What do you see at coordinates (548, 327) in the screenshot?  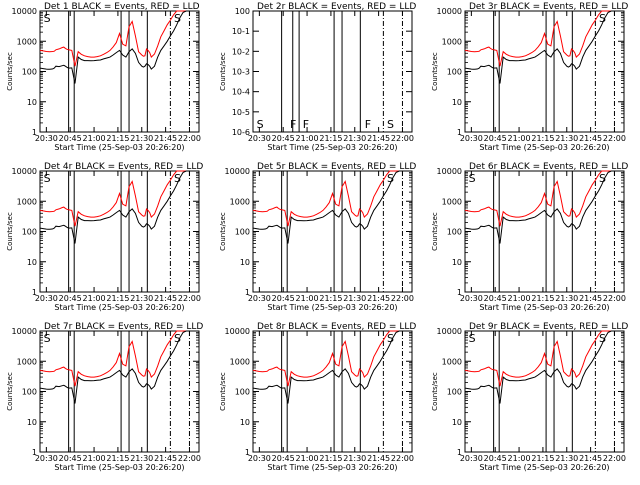 I see `panel-title: Det 9r BLACK = Events, RED = LLD` at bounding box center [548, 327].